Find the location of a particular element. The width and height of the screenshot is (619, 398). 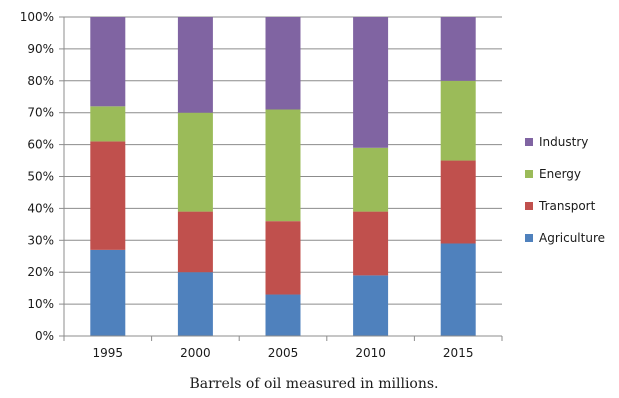

y-tick-label: 80% is located at coordinates (40, 81).